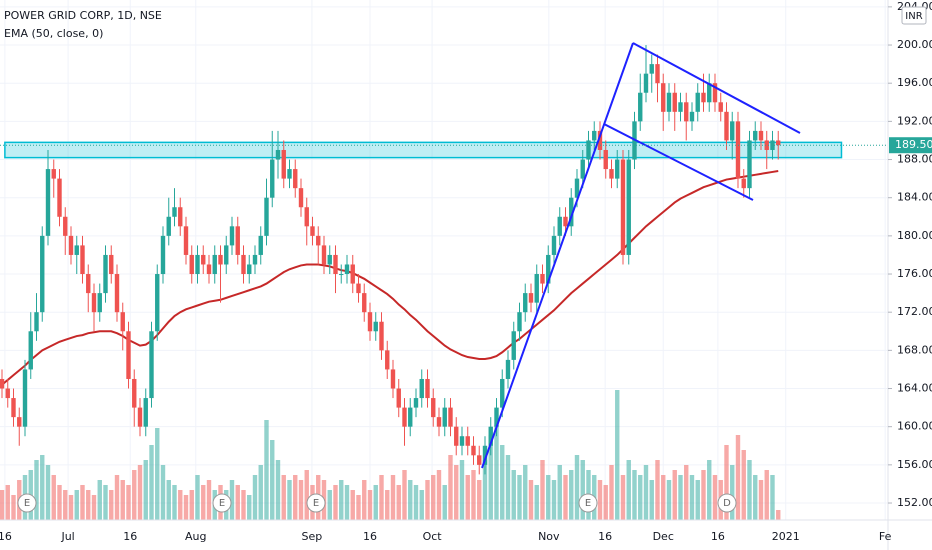 The width and height of the screenshot is (932, 550). What do you see at coordinates (663, 536) in the screenshot?
I see `x-tick-label: Dec` at bounding box center [663, 536].